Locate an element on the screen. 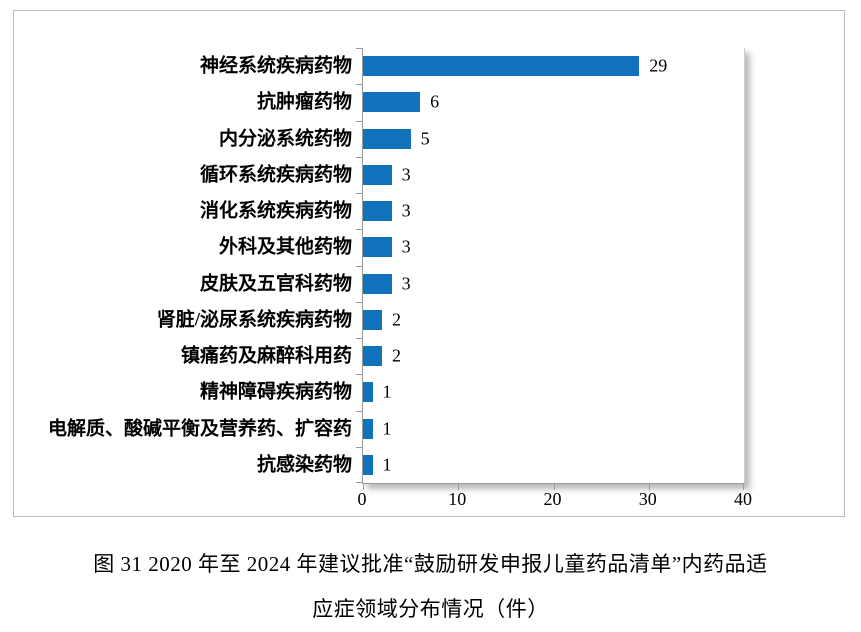  category-label: 精神障碍疾病药物 is located at coordinates (275, 392).